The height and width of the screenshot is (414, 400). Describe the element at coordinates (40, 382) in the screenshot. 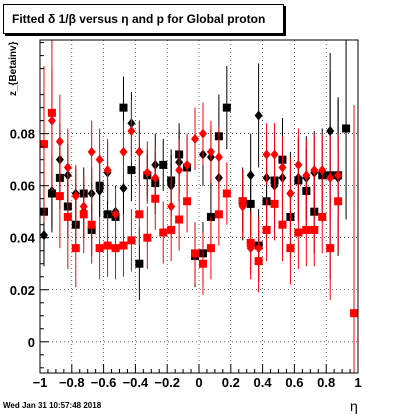

I see `x-tick-label: −1` at that location.